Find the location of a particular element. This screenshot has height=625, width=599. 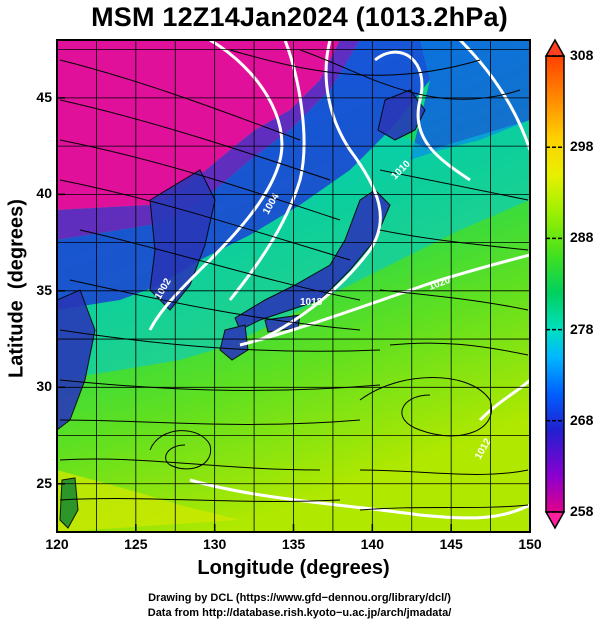

cold-region-continent is located at coordinates (198, 125).